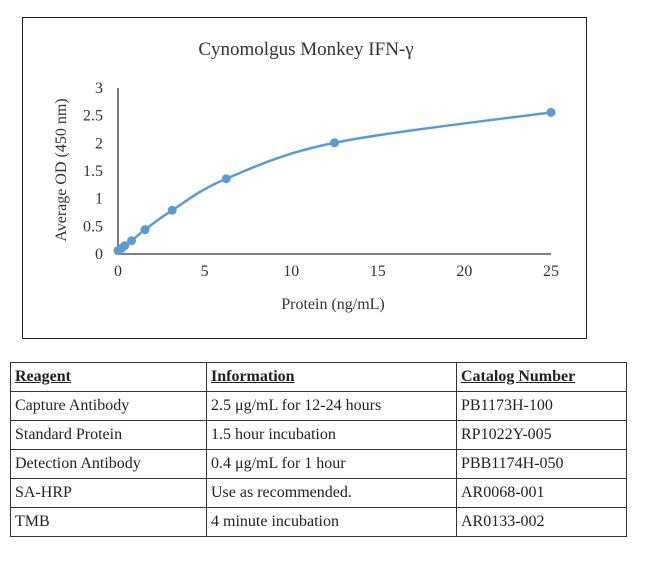  What do you see at coordinates (291, 271) in the screenshot?
I see `x-tick-label: 10` at bounding box center [291, 271].